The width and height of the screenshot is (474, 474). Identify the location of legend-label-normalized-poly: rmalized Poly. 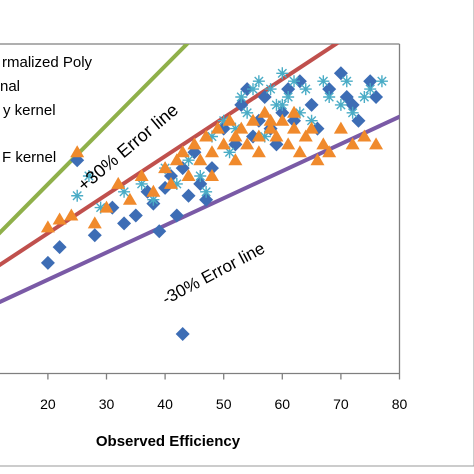
(47, 62).